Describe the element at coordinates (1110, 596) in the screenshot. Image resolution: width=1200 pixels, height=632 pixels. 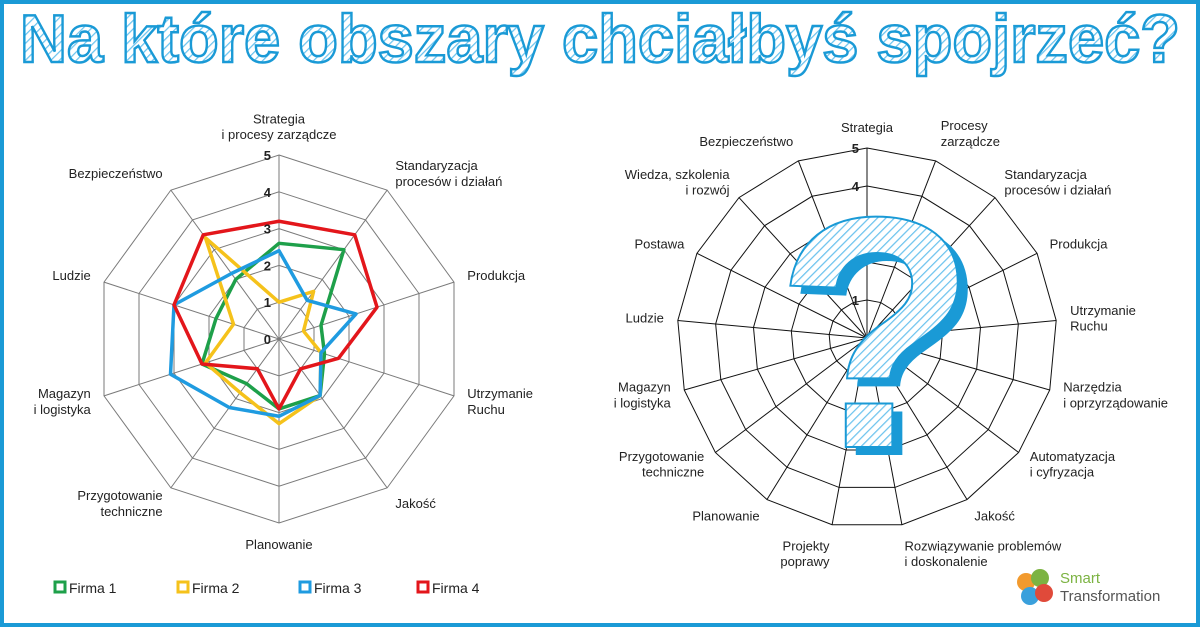
I see `logo-line2: Transformation` at that location.